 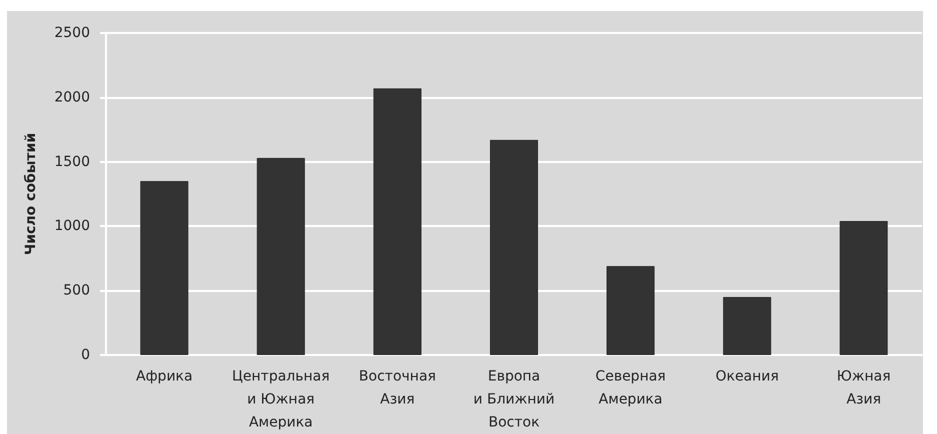 What do you see at coordinates (863, 388) in the screenshot?
I see `x-tick-label: Южная Азия` at bounding box center [863, 388].